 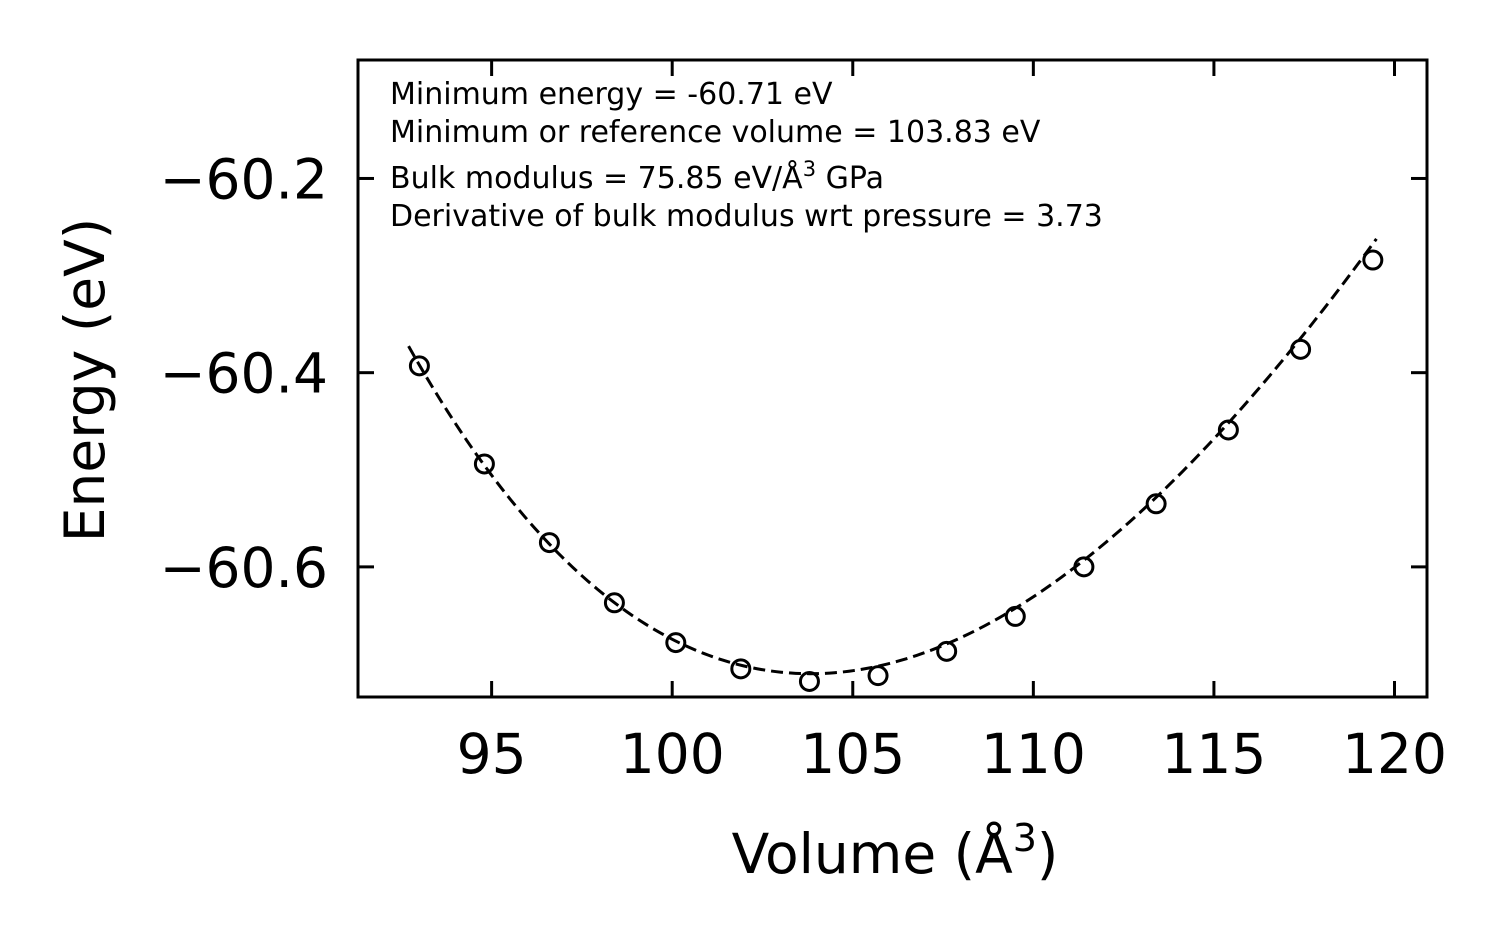 I want to click on x-tick-label: 115, so click(x=1213, y=754).